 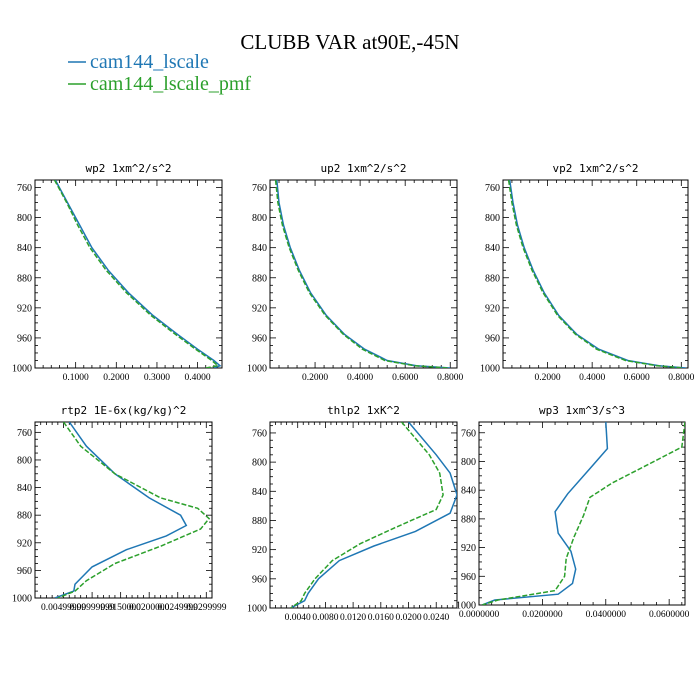 What do you see at coordinates (178, 608) in the screenshot?
I see `x-tick-label: 0.0249999` at bounding box center [178, 608].